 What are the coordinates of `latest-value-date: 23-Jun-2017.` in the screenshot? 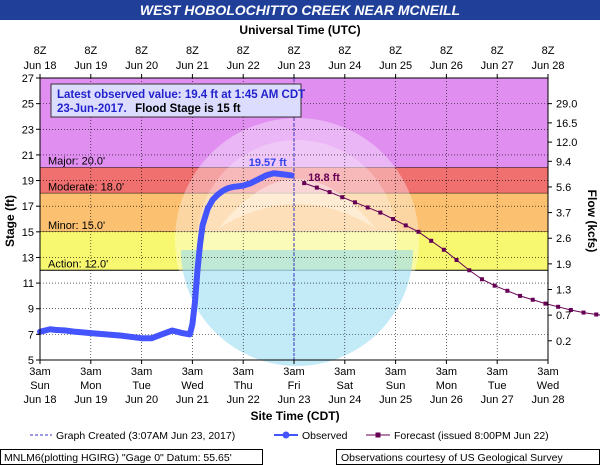 It's located at (92, 109).